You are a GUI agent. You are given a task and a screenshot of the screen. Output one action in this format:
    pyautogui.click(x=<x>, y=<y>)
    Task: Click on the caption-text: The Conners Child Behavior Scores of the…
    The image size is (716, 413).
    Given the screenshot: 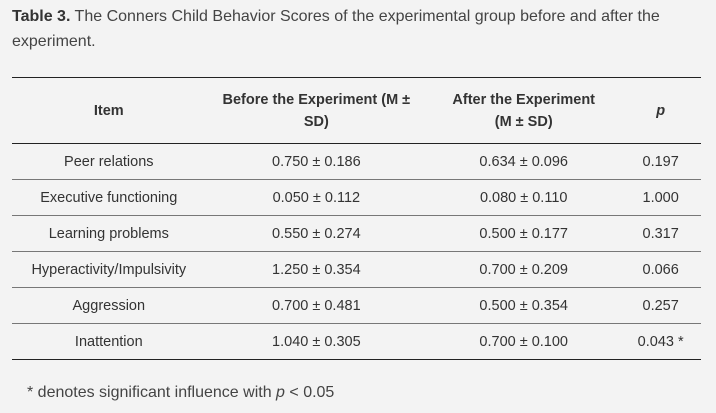 What is the action you would take?
    pyautogui.click(x=336, y=29)
    